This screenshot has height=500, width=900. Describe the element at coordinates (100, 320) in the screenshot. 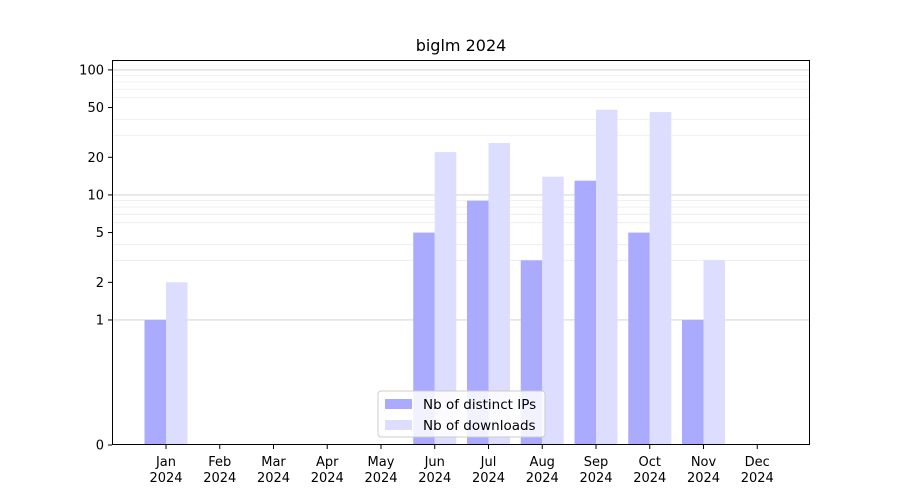

I see `y-tick-label: 1` at that location.